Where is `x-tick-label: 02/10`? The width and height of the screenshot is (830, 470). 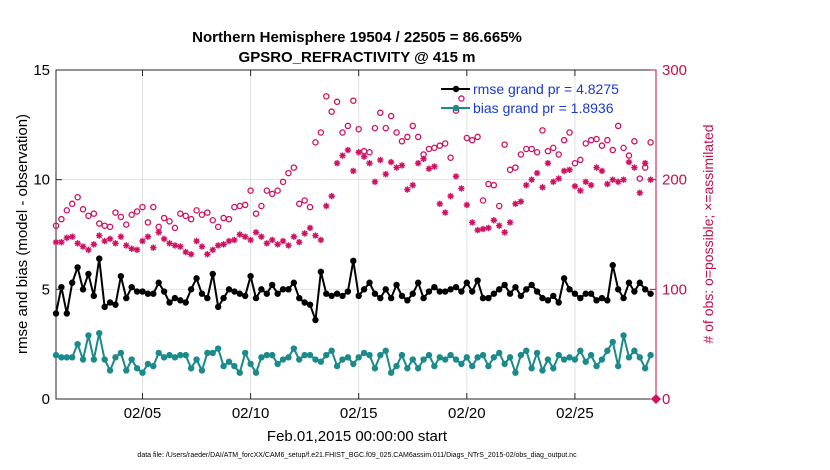 x-tick-label: 02/10 is located at coordinates (251, 413).